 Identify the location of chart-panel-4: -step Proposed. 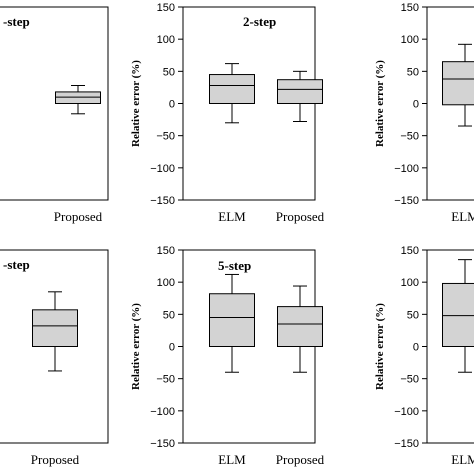
(54, 358).